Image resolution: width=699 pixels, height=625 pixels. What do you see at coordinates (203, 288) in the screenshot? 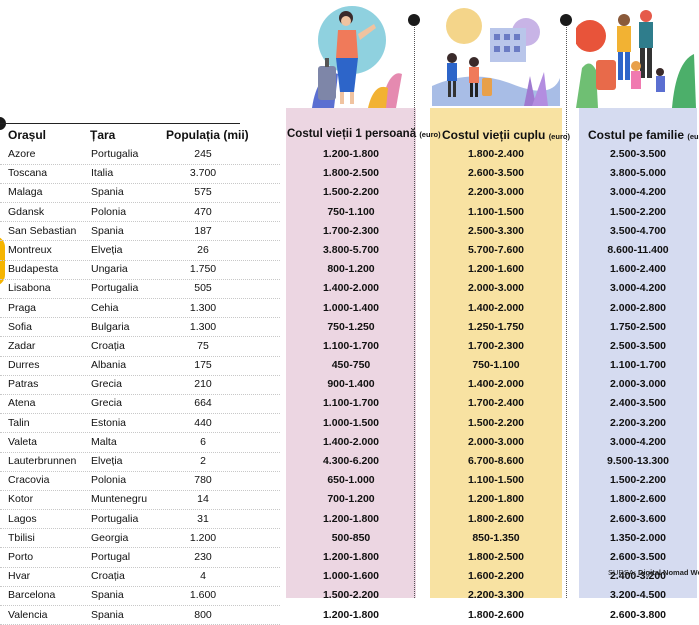
I see `cell-population: 505` at bounding box center [203, 288].